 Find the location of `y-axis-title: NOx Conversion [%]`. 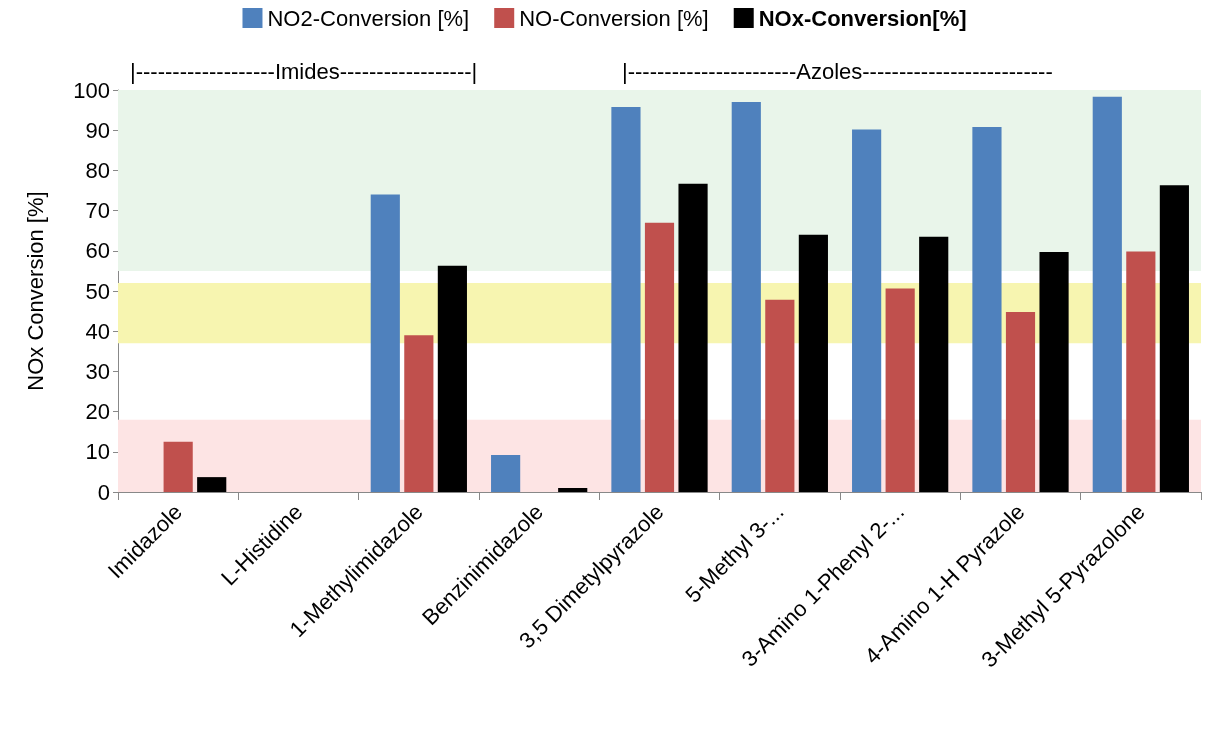

y-axis-title: NOx Conversion [%] is located at coordinates (35, 291).